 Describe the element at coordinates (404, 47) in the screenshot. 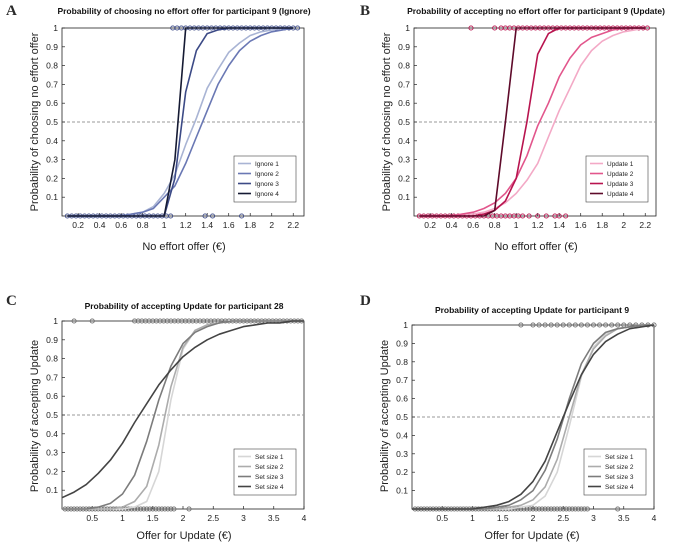

I see `y-tick-label: 0.9` at that location.